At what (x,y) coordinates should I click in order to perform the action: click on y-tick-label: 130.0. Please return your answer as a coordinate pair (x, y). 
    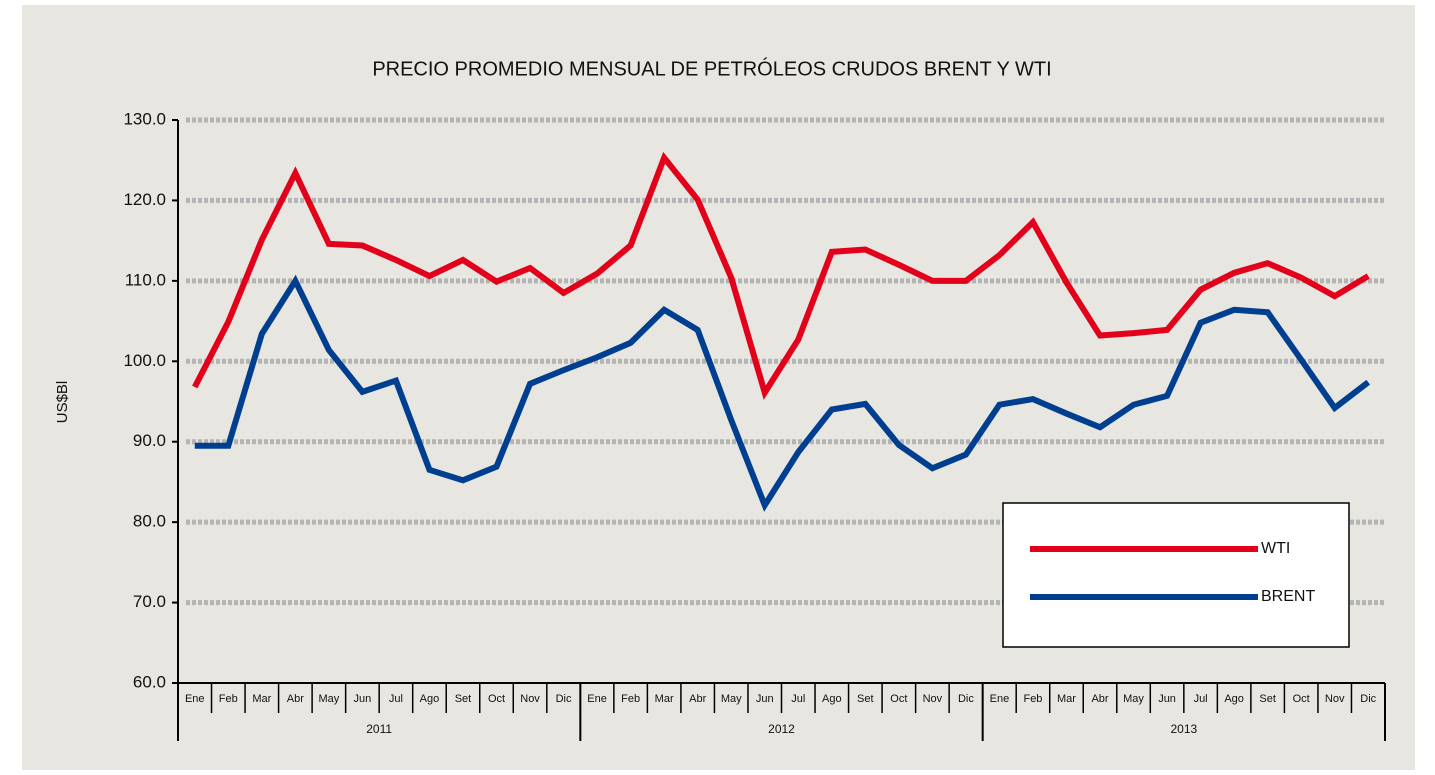
    Looking at the image, I should click on (144, 118).